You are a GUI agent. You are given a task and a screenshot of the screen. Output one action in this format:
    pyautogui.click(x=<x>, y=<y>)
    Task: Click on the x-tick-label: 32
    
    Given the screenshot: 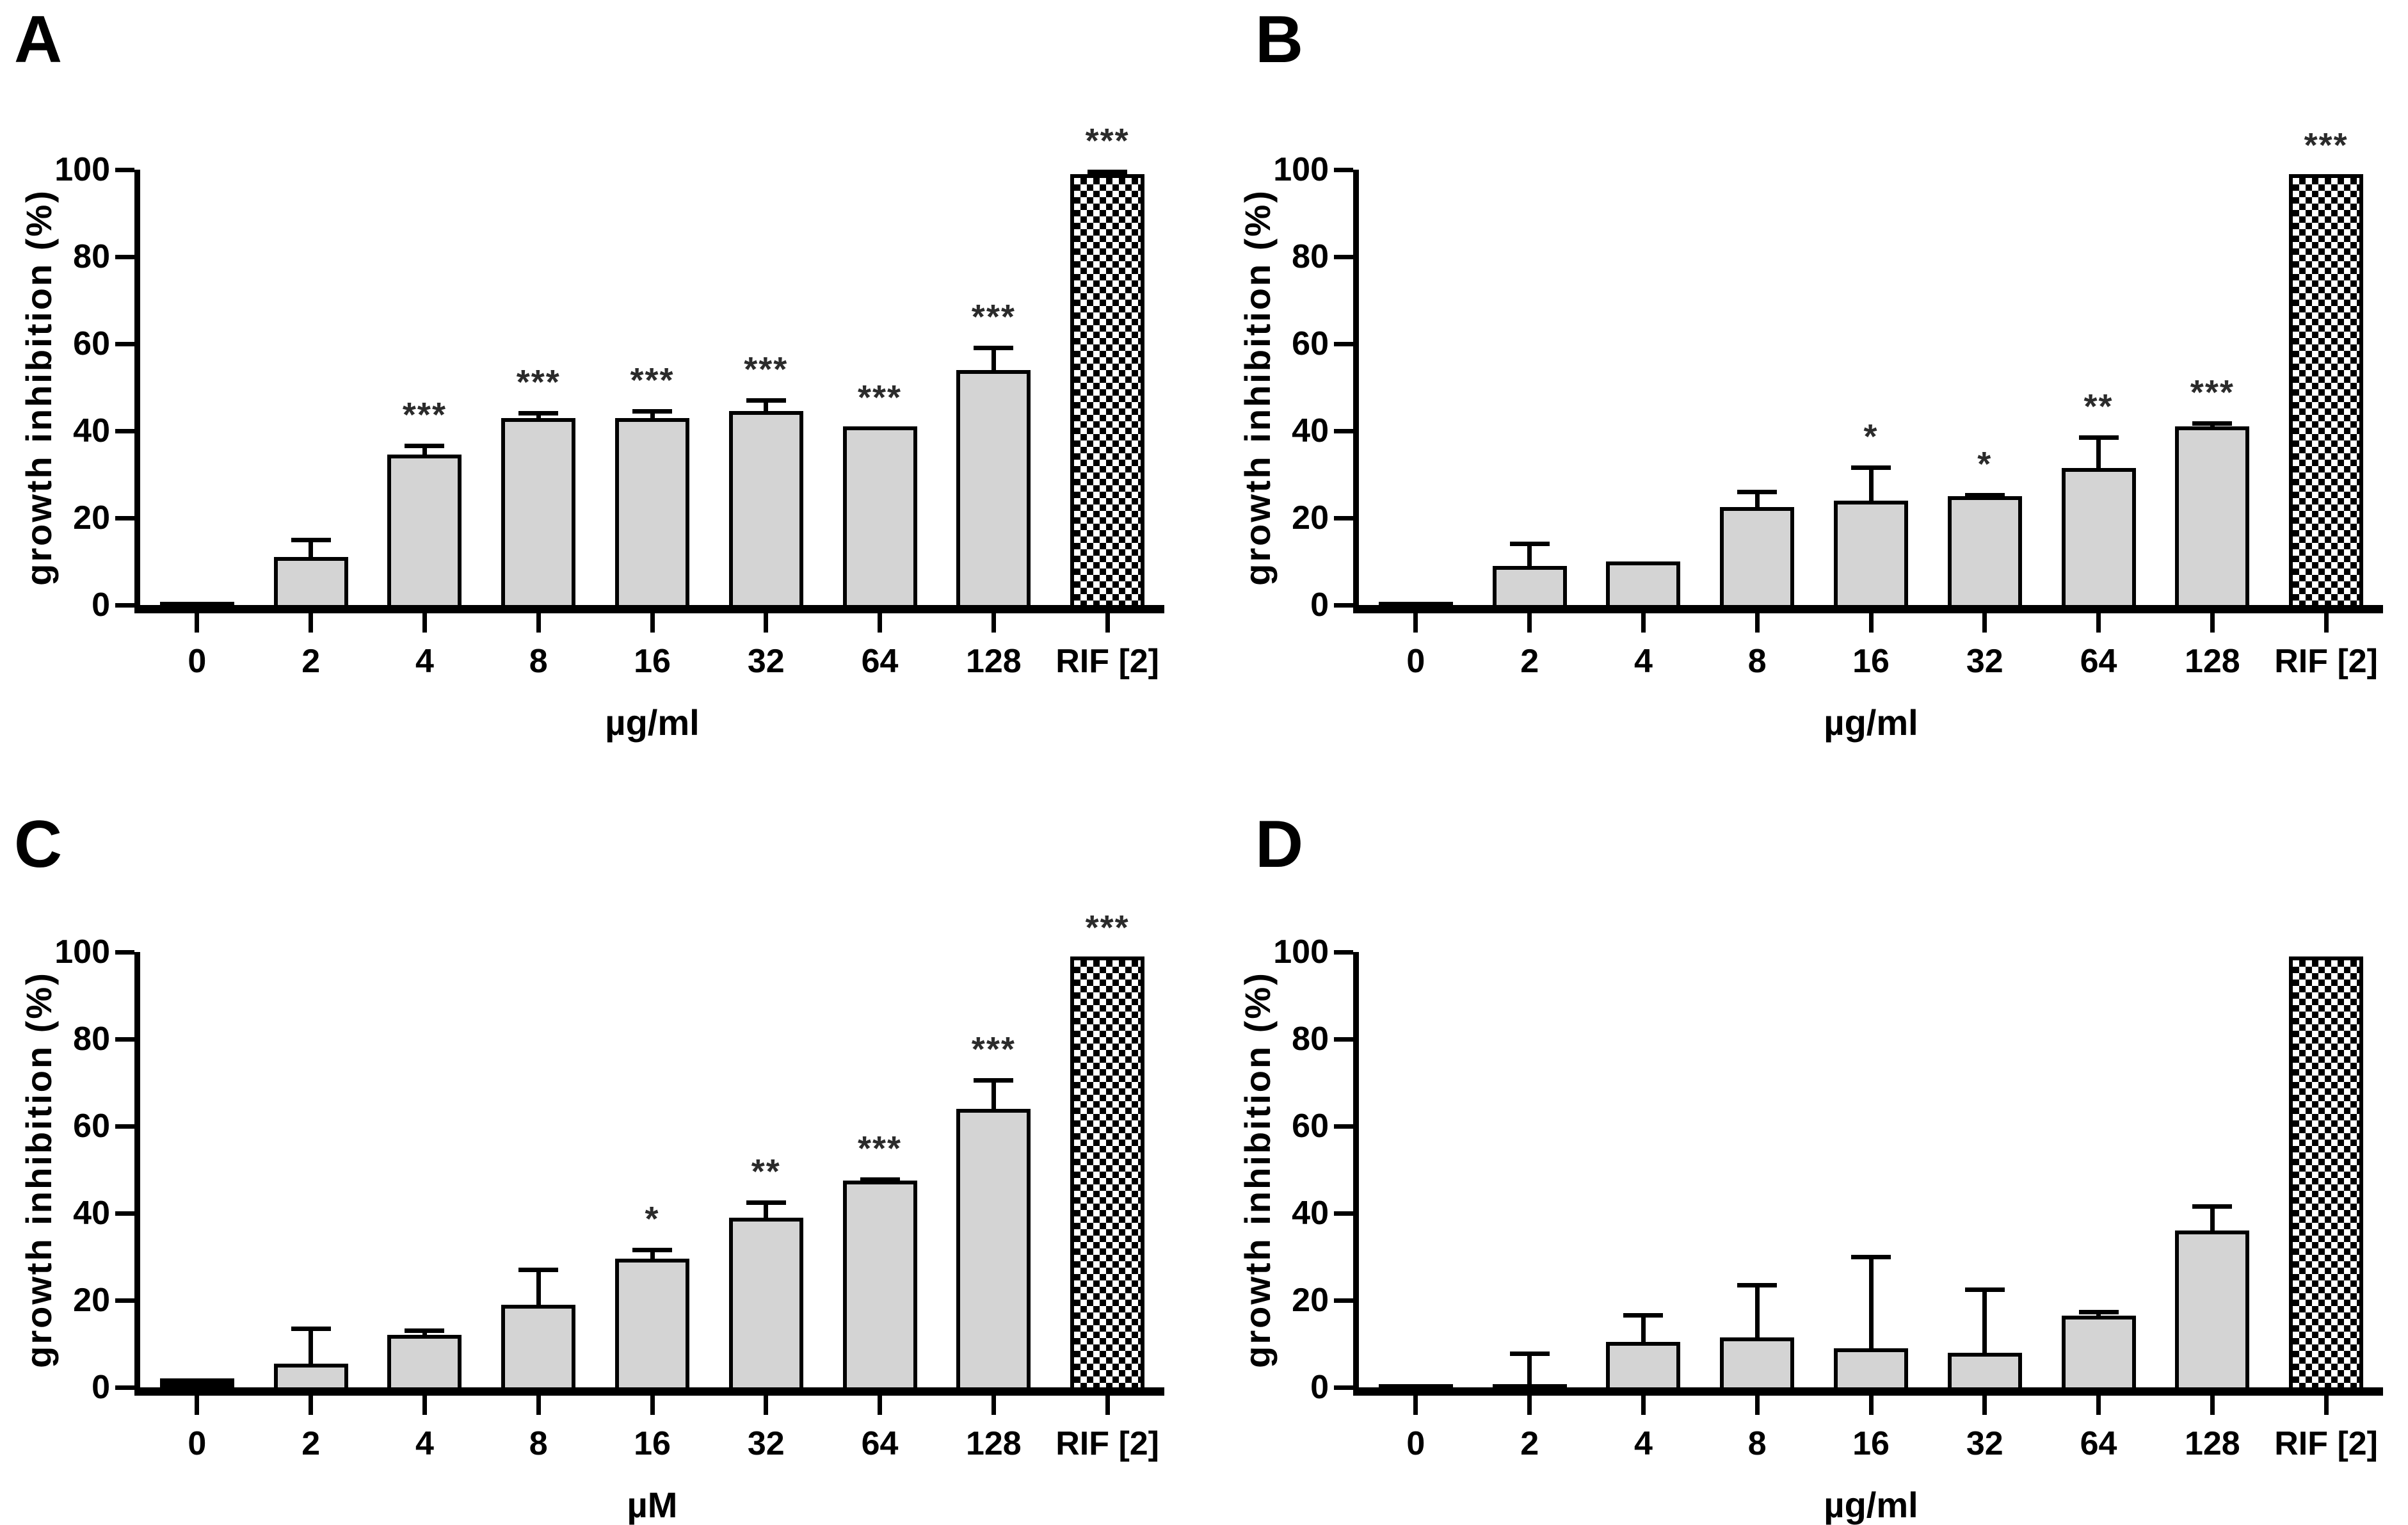 What is the action you would take?
    pyautogui.click(x=1985, y=1443)
    